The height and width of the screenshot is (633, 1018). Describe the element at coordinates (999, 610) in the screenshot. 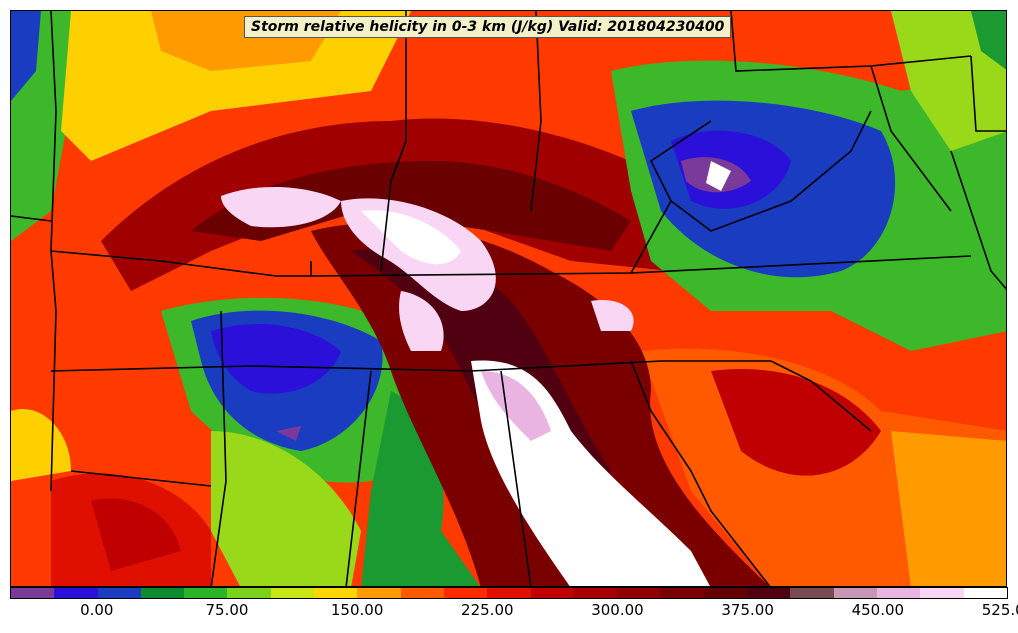

I see `colorbar-tick-label: 525.00` at that location.